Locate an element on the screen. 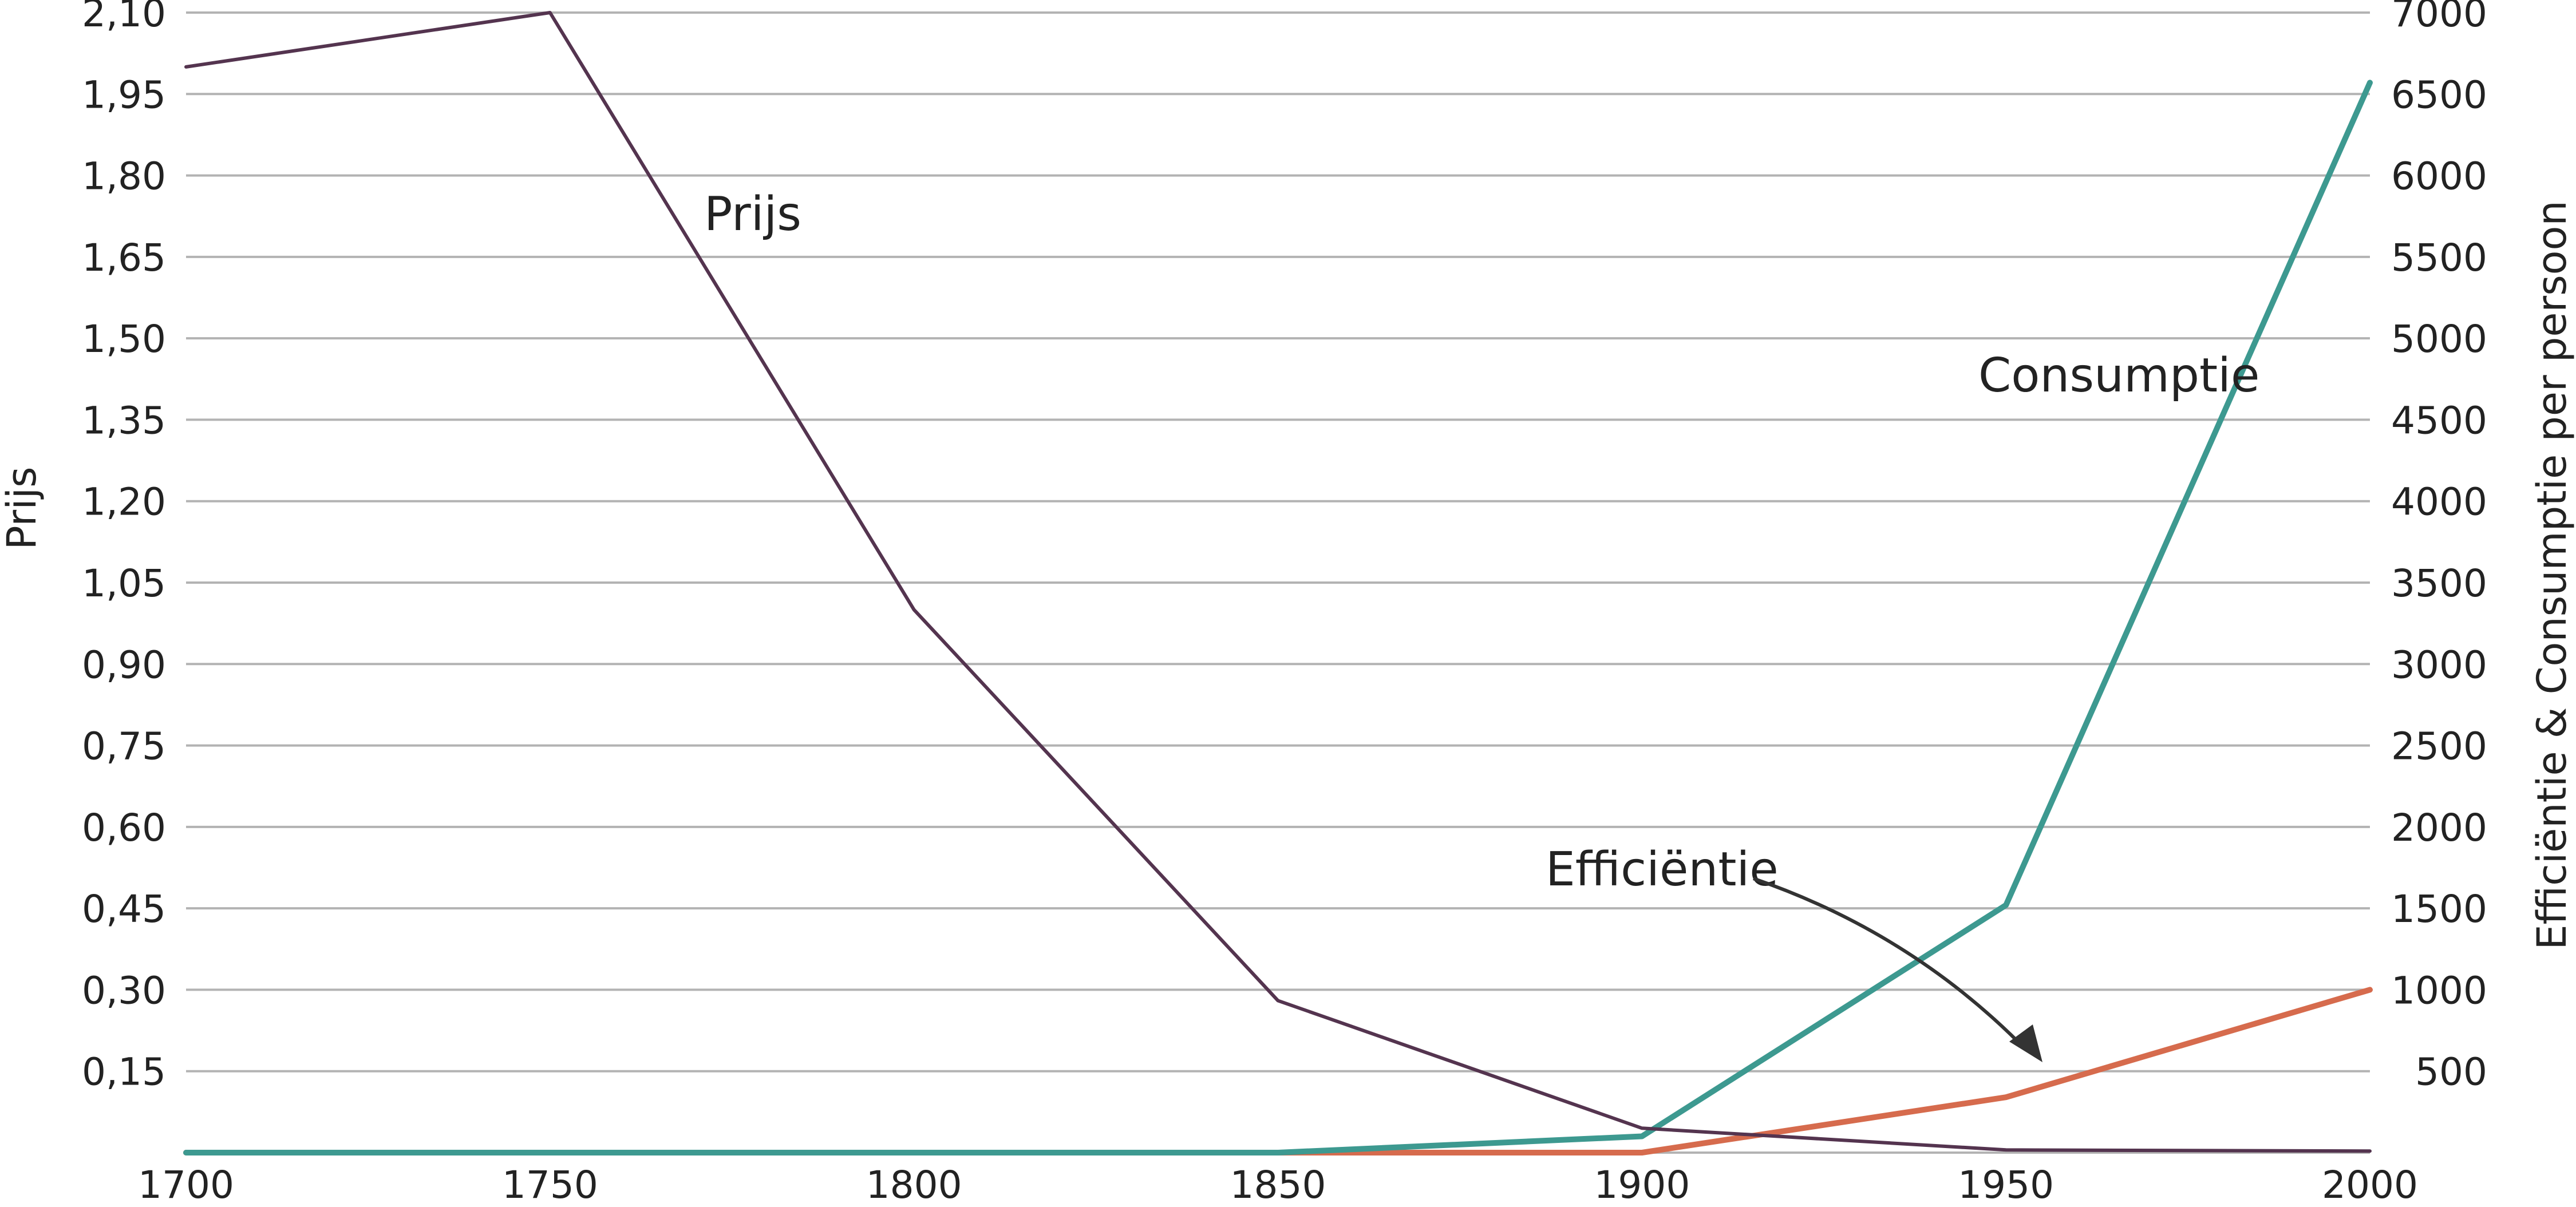 This screenshot has height=1207, width=2576. right-tick-label: 4000 is located at coordinates (2439, 502).